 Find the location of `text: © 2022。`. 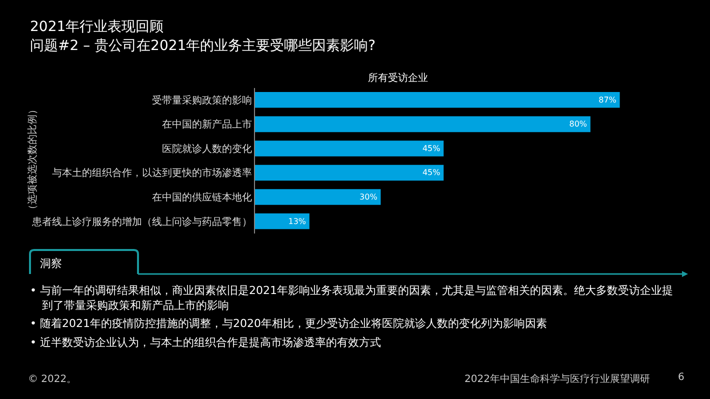

text: © 2022。 is located at coordinates (52, 379).